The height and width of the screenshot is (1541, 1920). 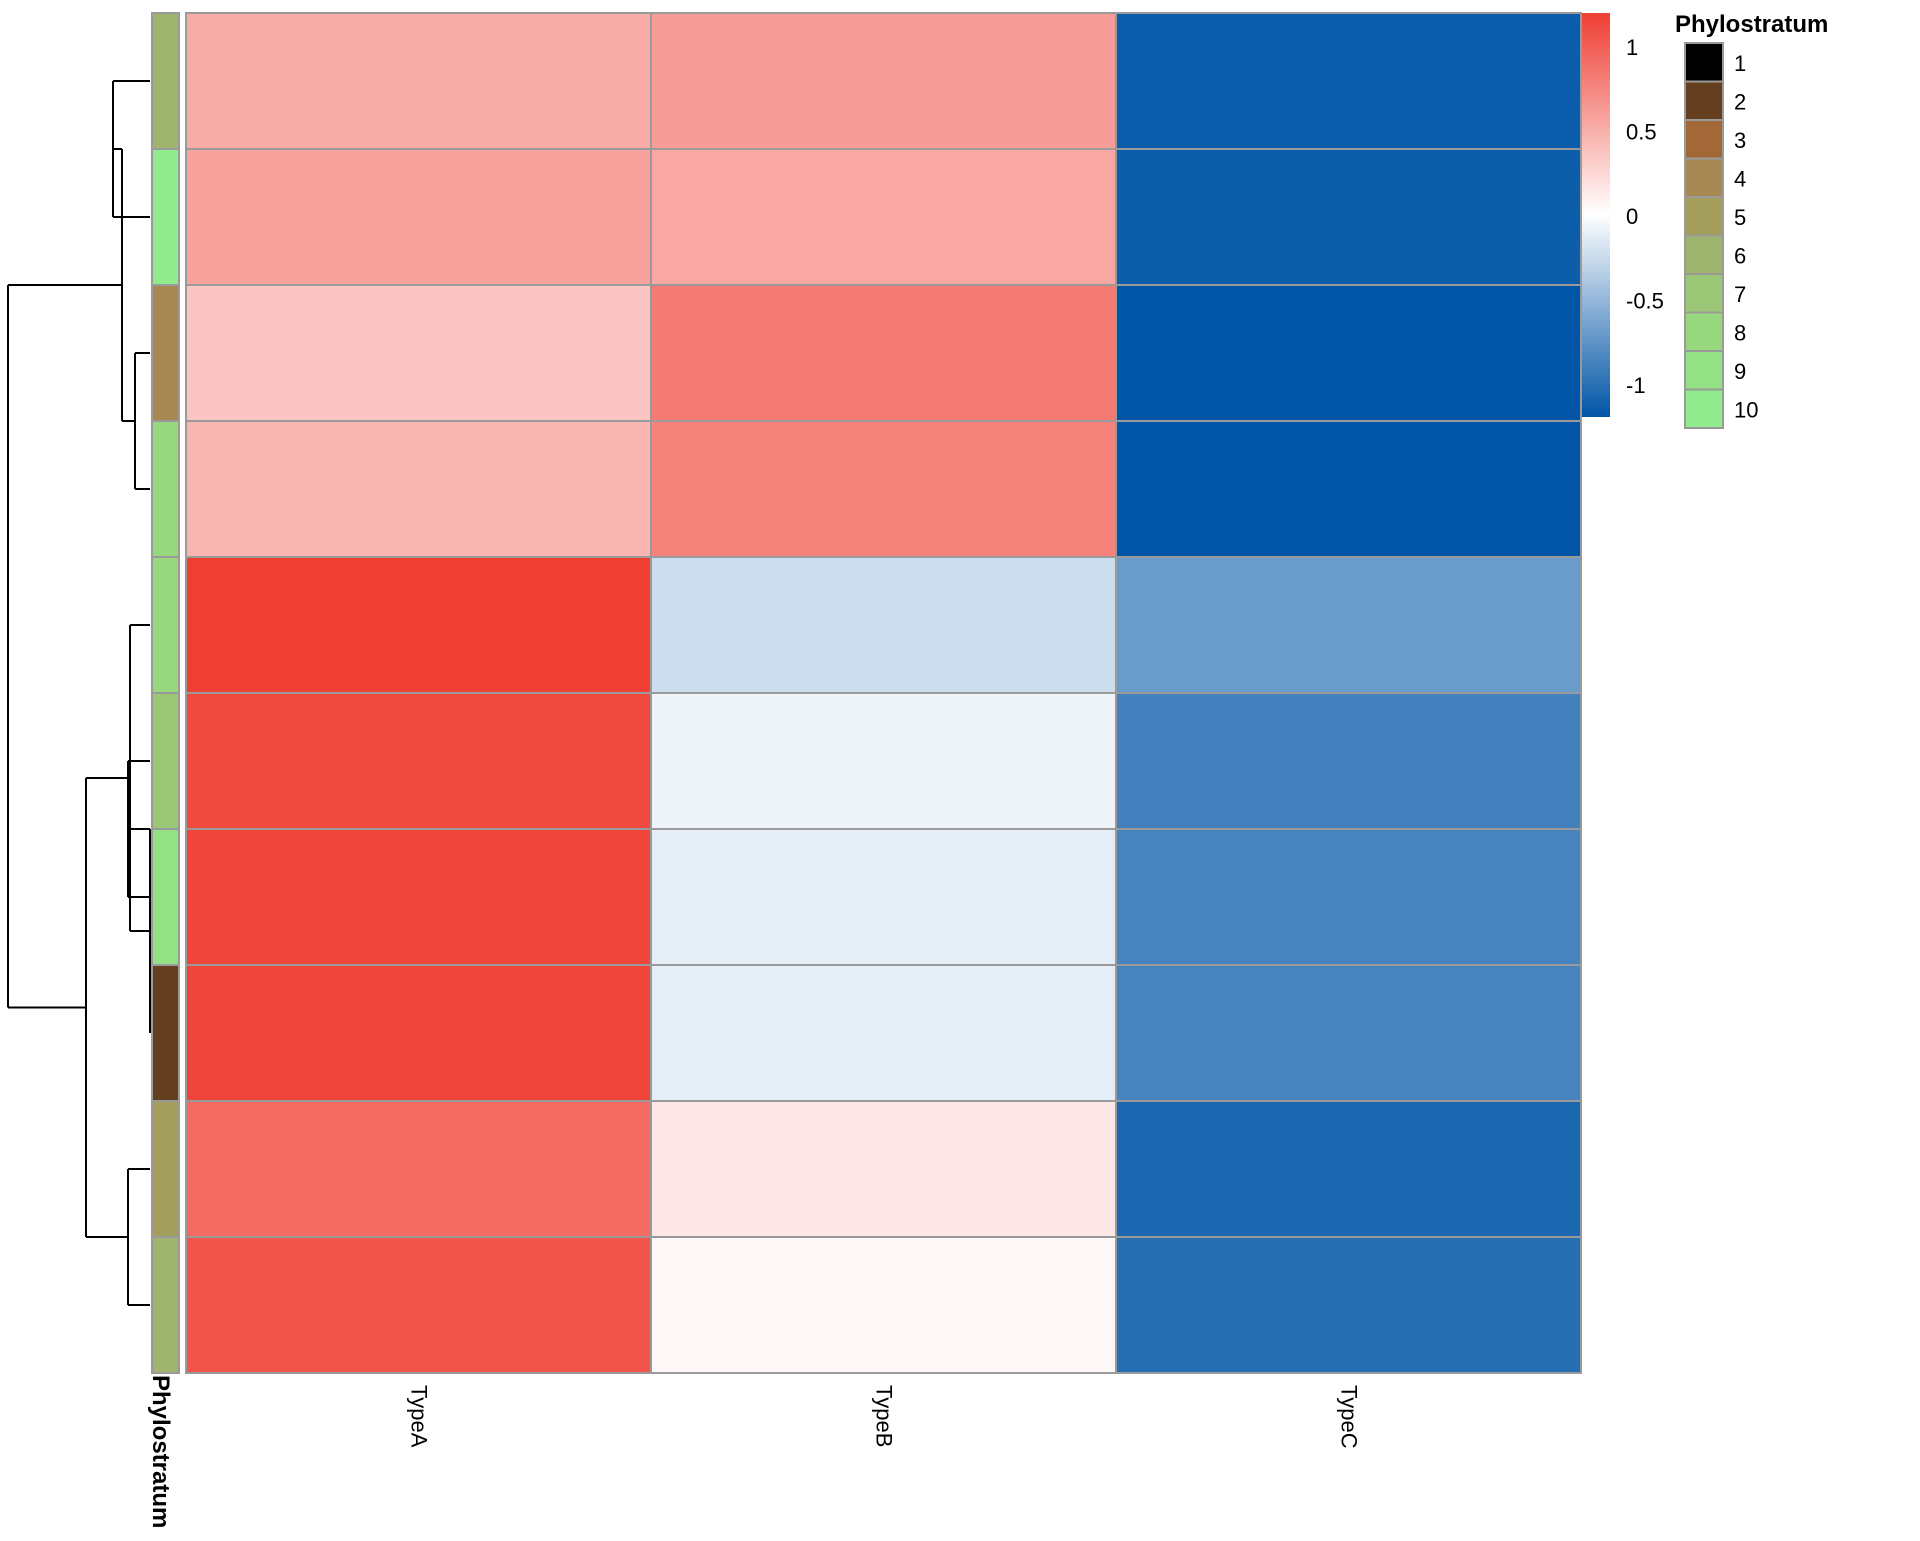 What do you see at coordinates (1349, 1417) in the screenshot?
I see `column-label: TypeC` at bounding box center [1349, 1417].